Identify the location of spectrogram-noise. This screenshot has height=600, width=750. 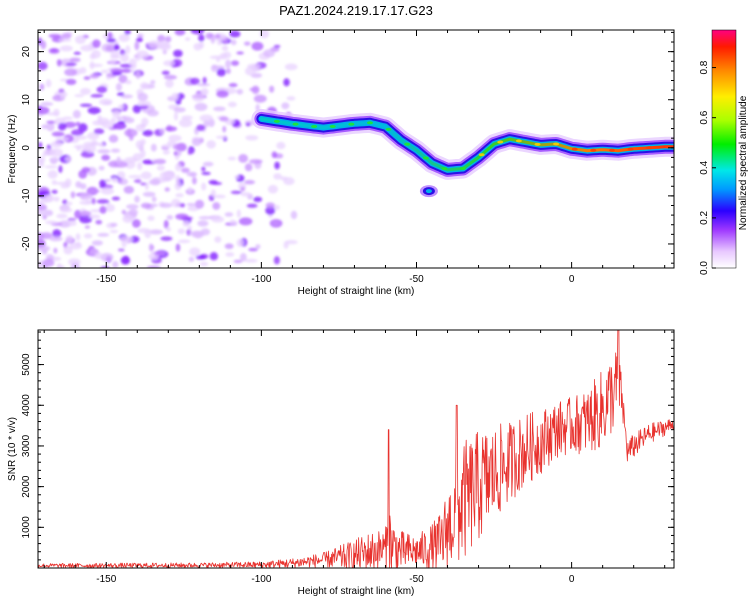
(168, 149).